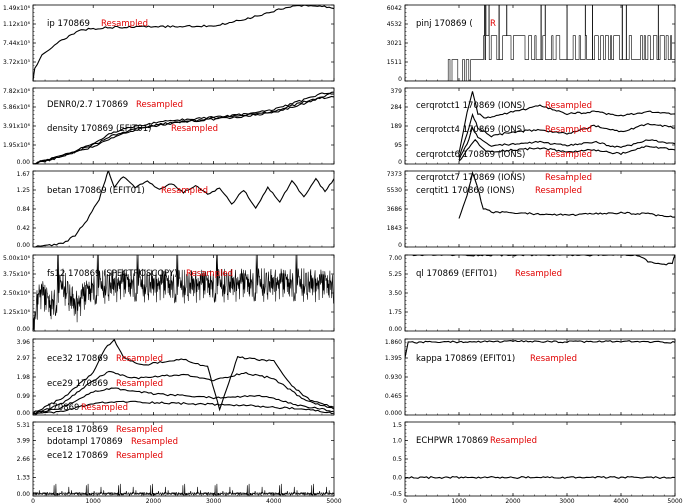 This screenshot has width=684, height=504. Describe the element at coordinates (470, 130) in the screenshot. I see `signal-label: cerqrotct4 170869 (IONS)` at that location.